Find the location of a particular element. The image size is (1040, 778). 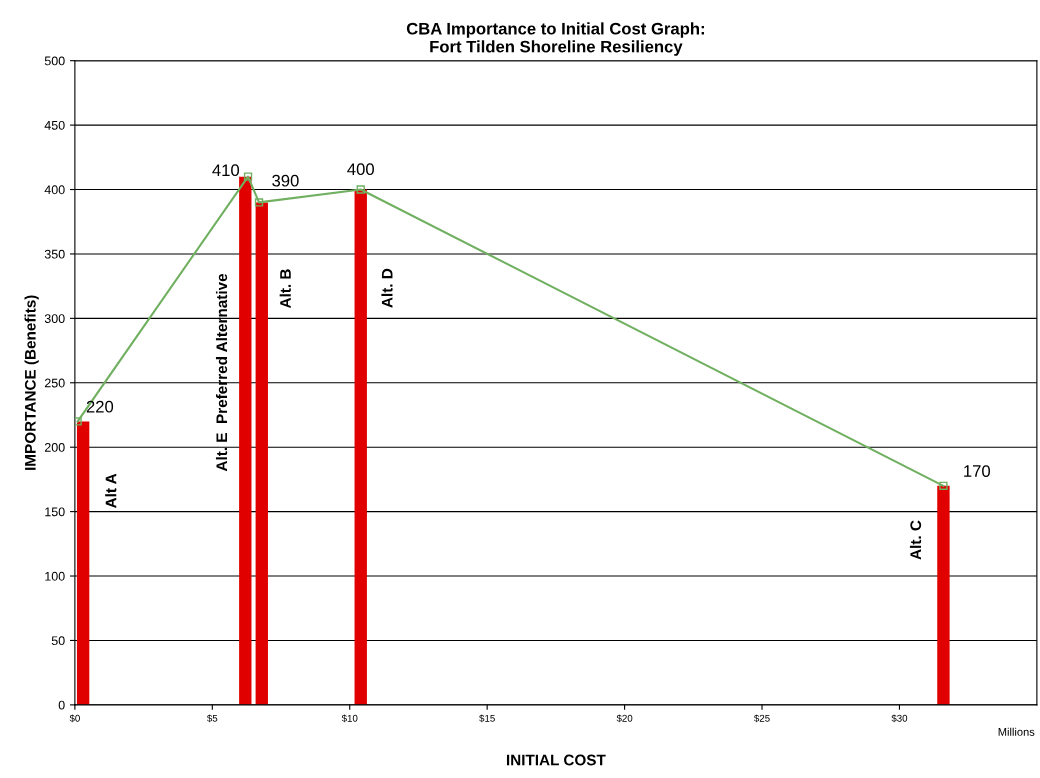

text: Millions is located at coordinates (1016, 731).